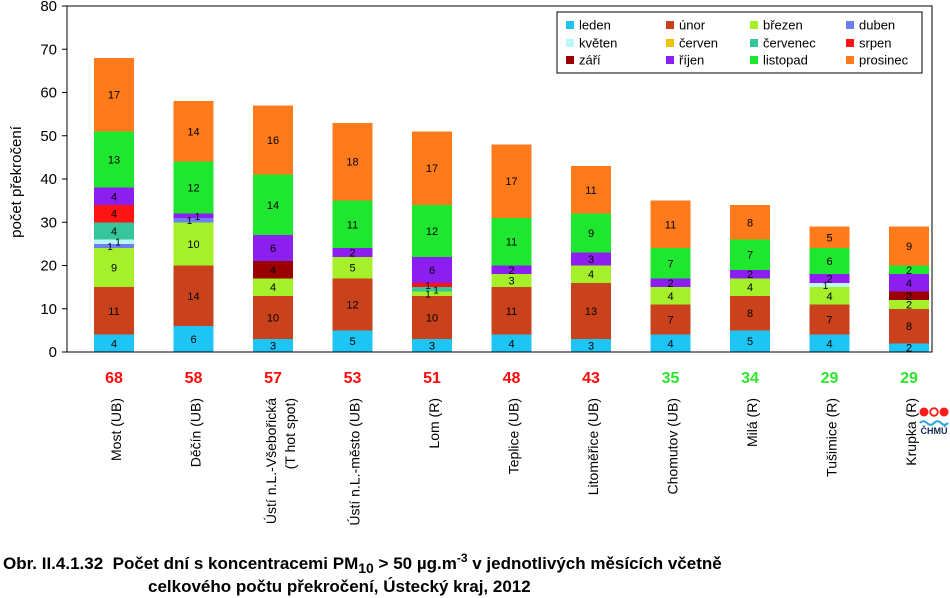  I want to click on bar-segment-usti-n-l-vseboricka-t-hot-spot-listopad, so click(273, 205).